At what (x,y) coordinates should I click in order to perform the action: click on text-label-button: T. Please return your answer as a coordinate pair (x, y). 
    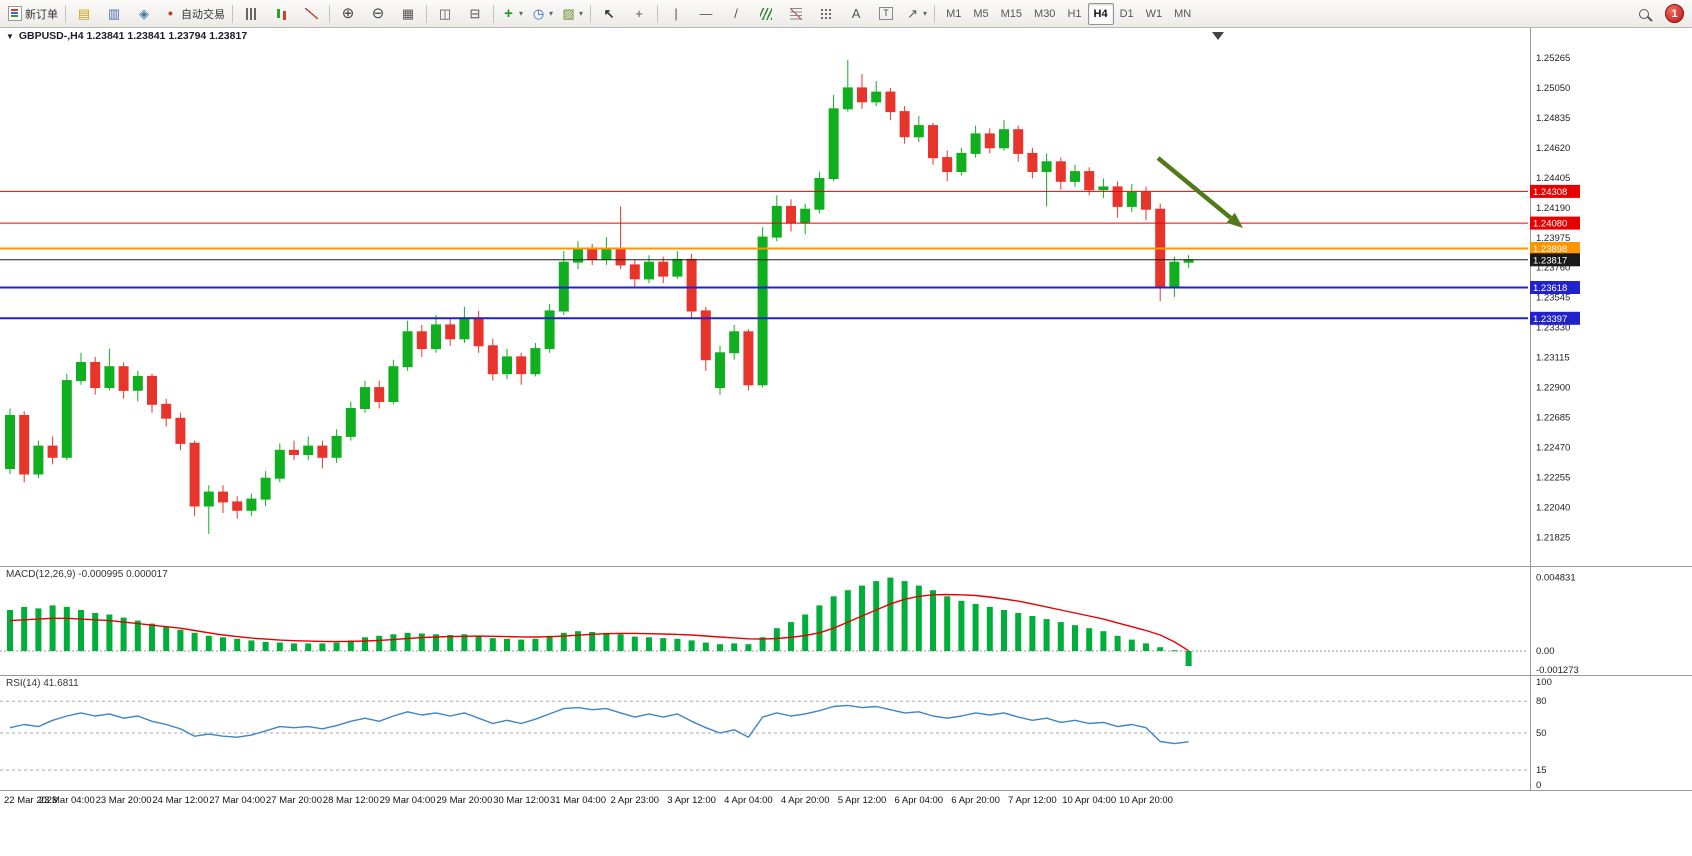
    Looking at the image, I should click on (886, 14).